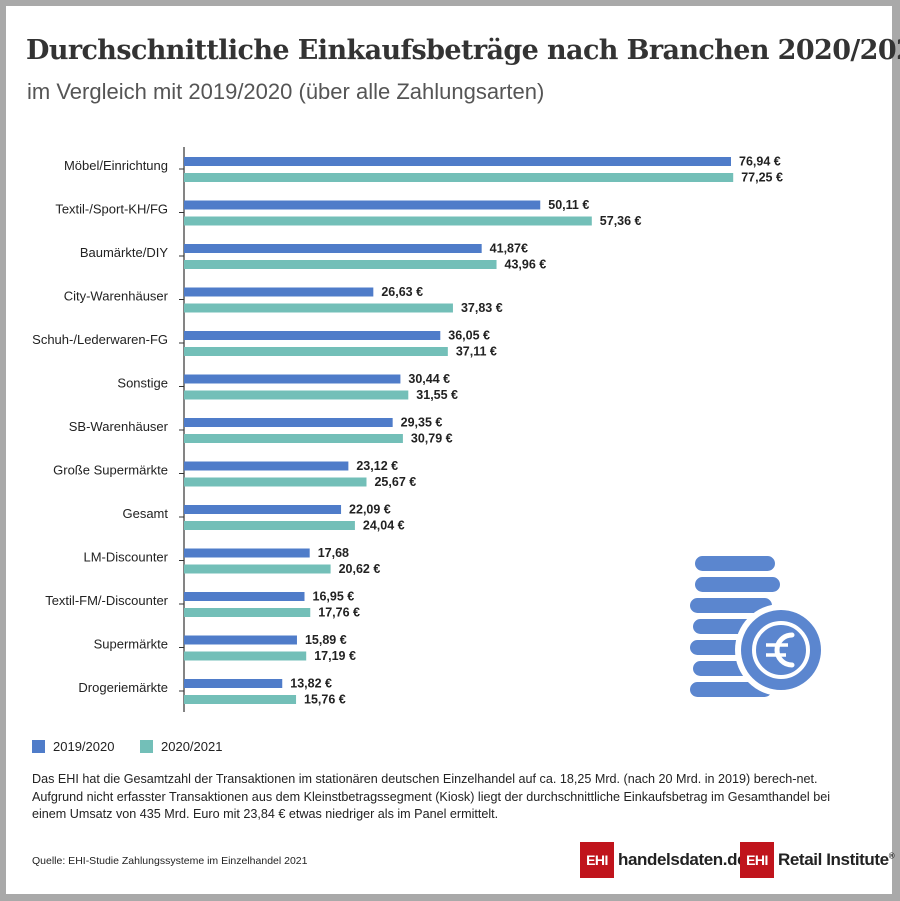 The height and width of the screenshot is (901, 900). Describe the element at coordinates (334, 597) in the screenshot. I see `data-label: 16,95 €` at that location.